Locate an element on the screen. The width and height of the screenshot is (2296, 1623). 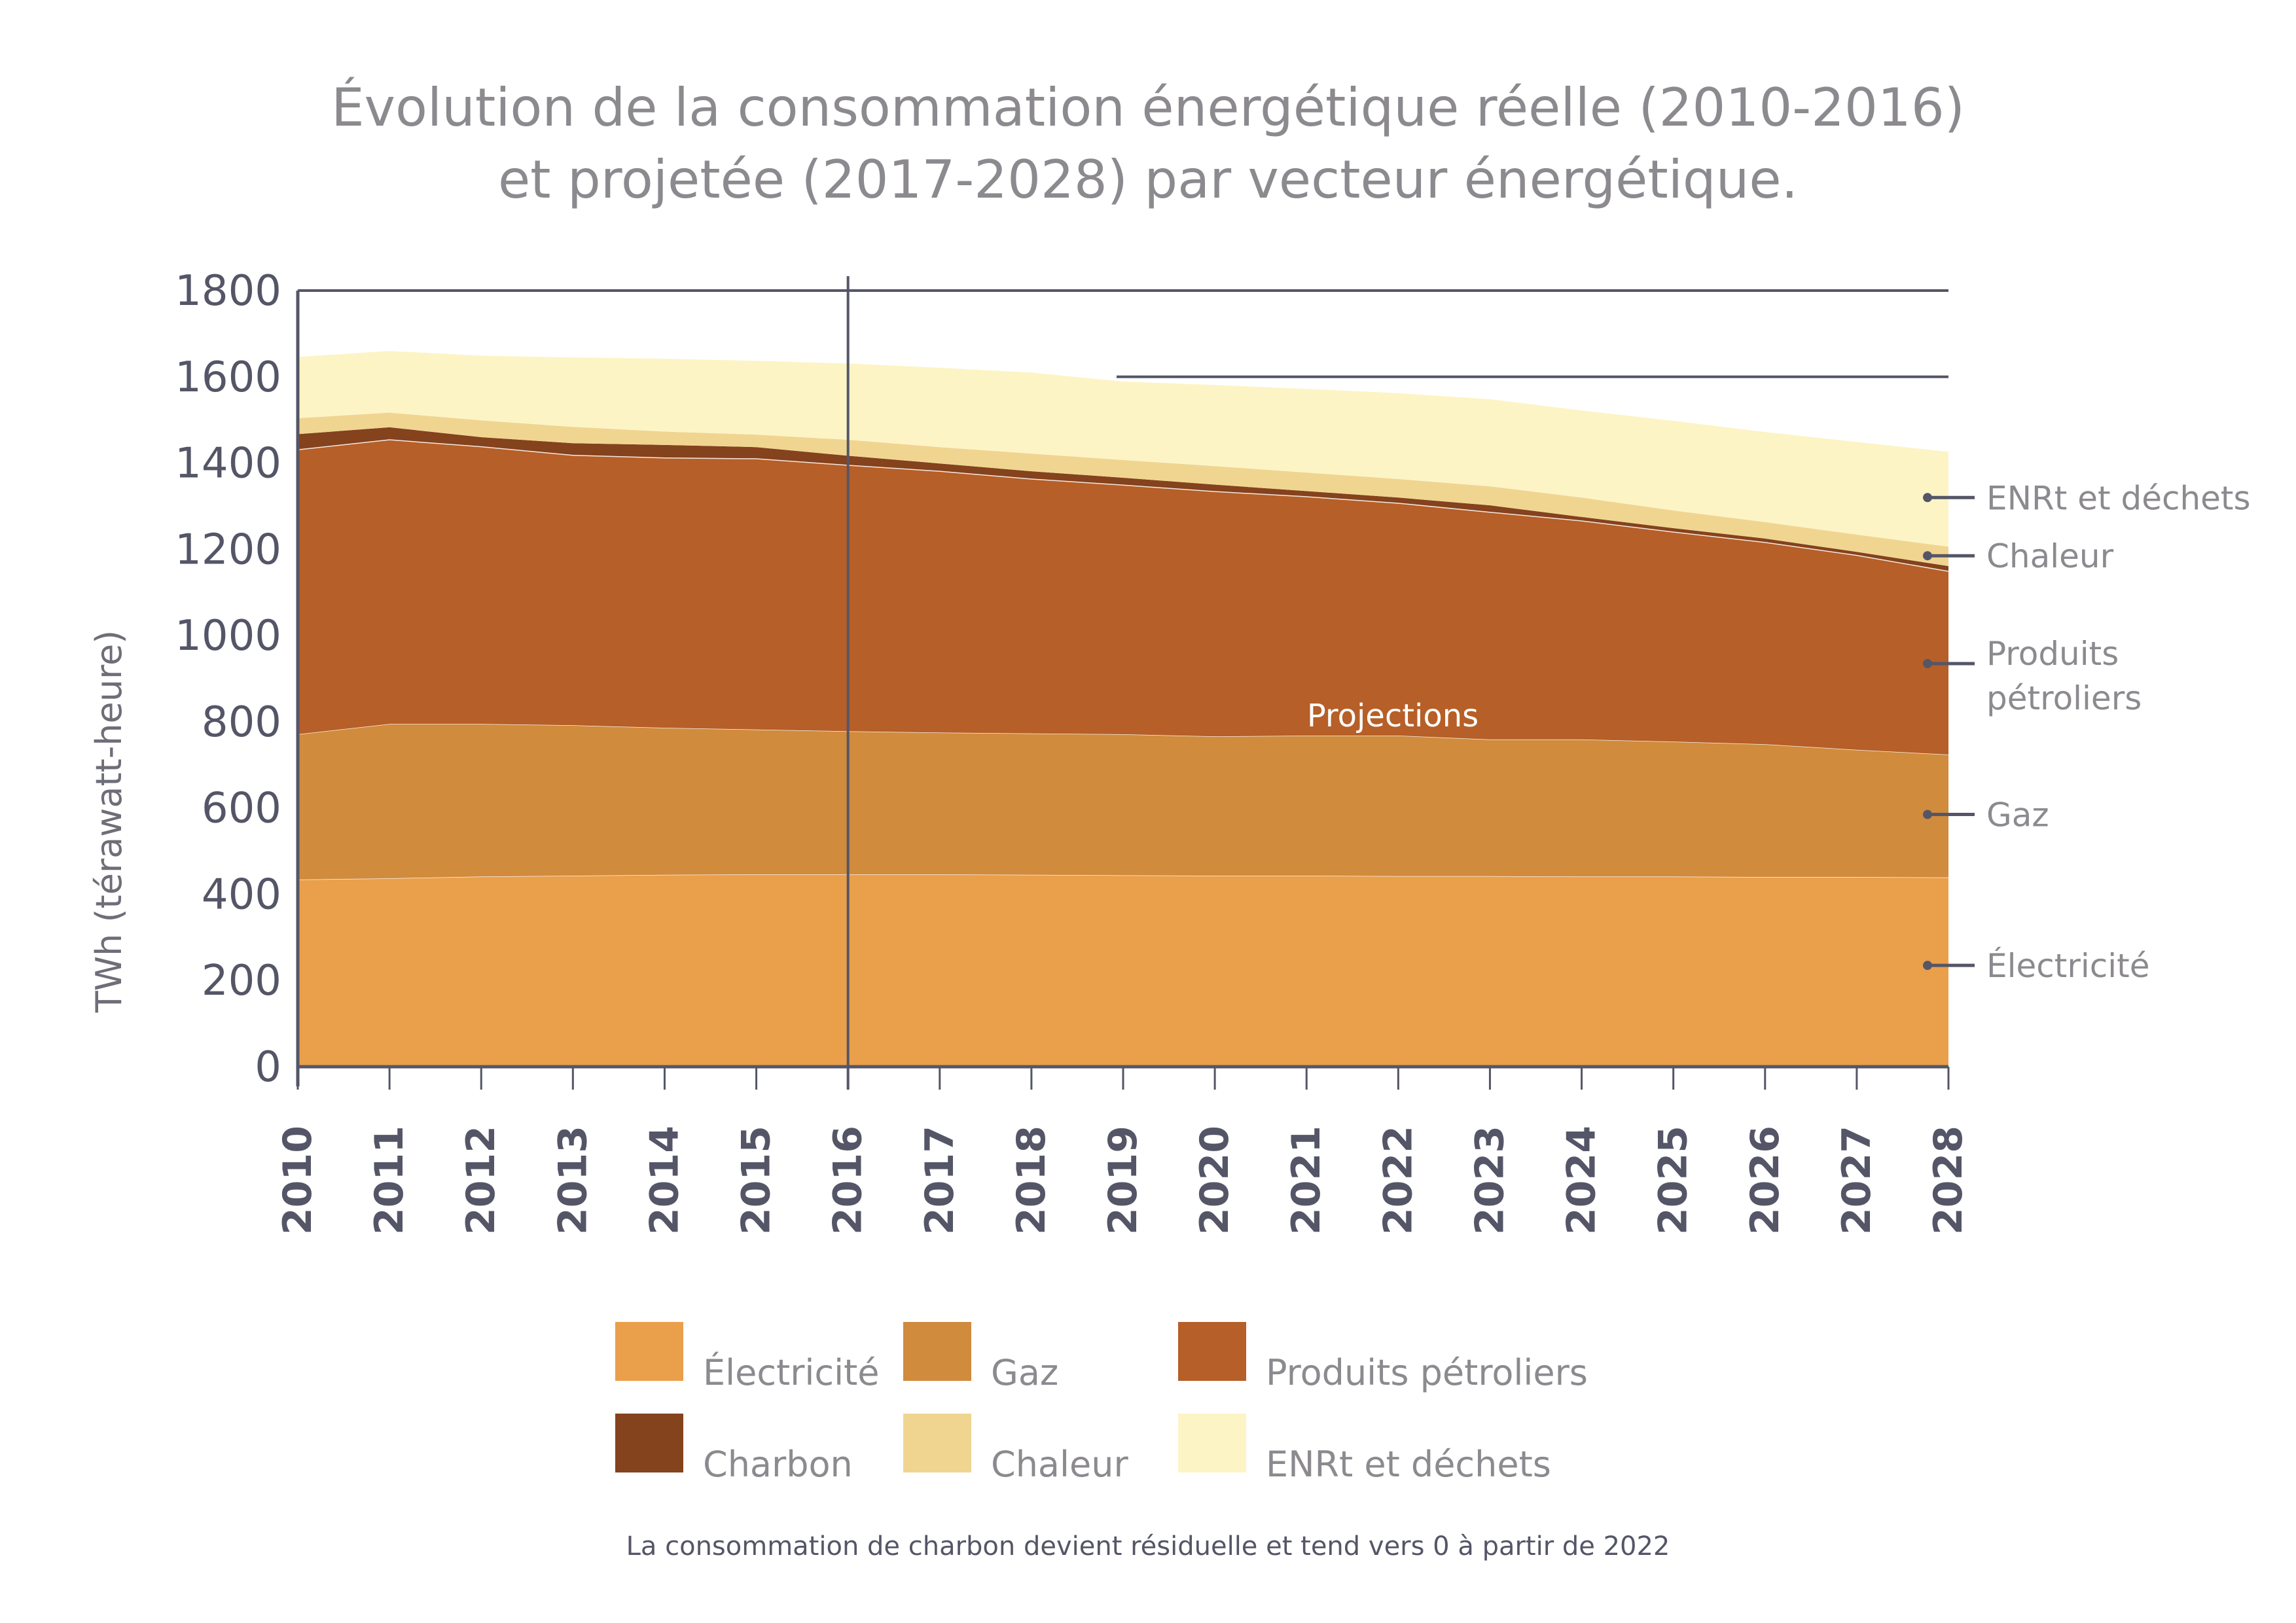
y-tick-label: 200 is located at coordinates (241, 981).